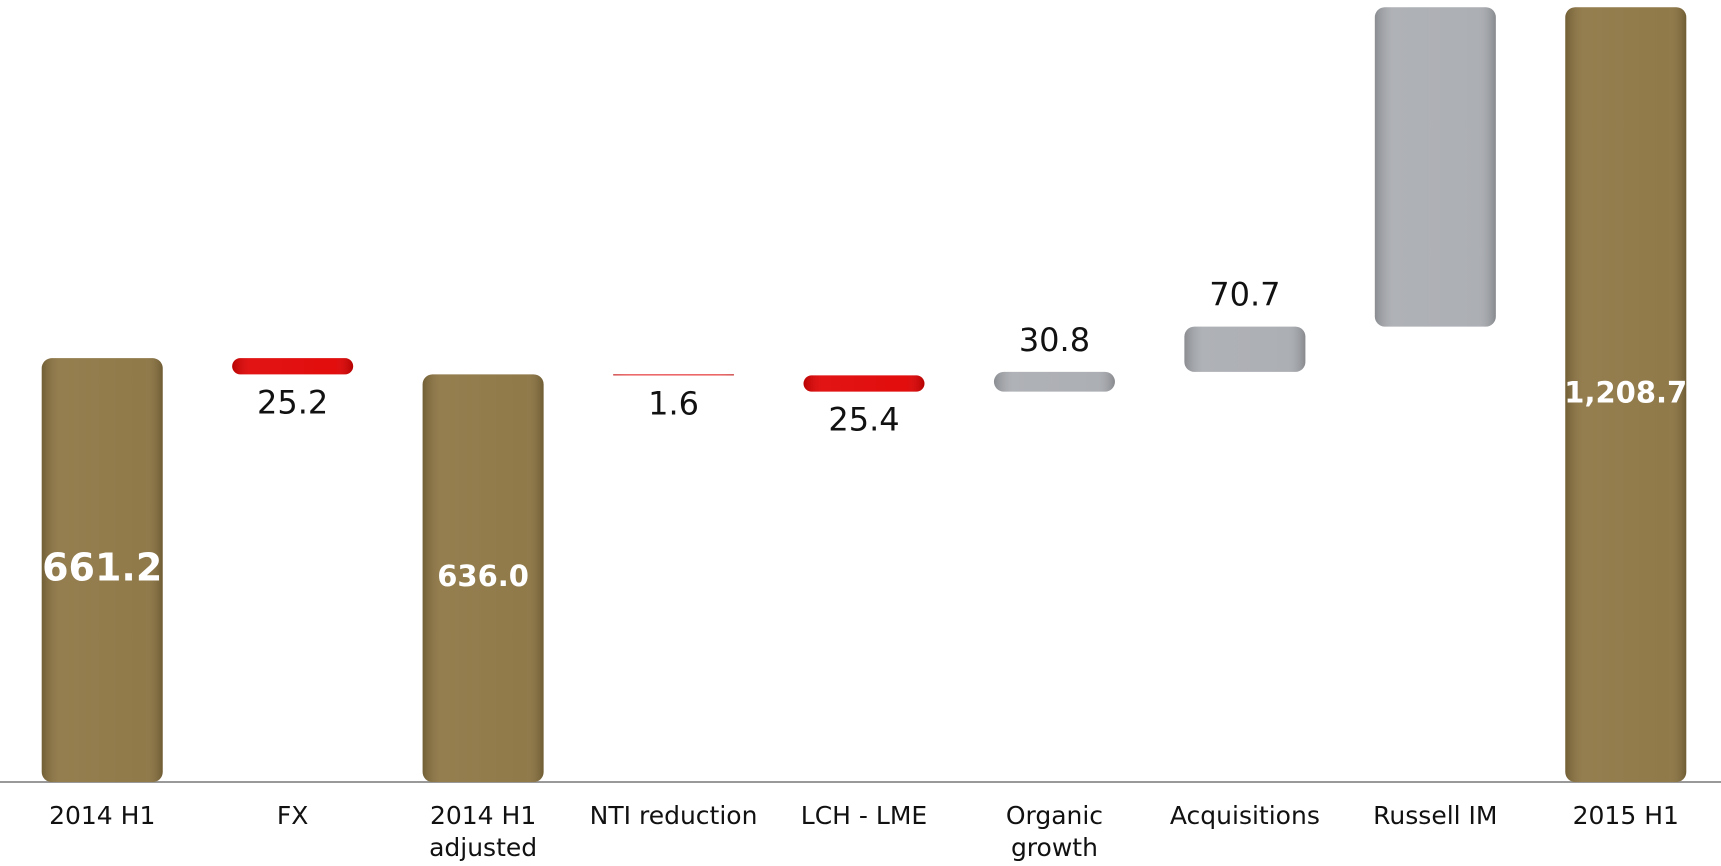 This screenshot has height=866, width=1721. Describe the element at coordinates (1244, 815) in the screenshot. I see `x-tick-label: Acquisitions` at that location.